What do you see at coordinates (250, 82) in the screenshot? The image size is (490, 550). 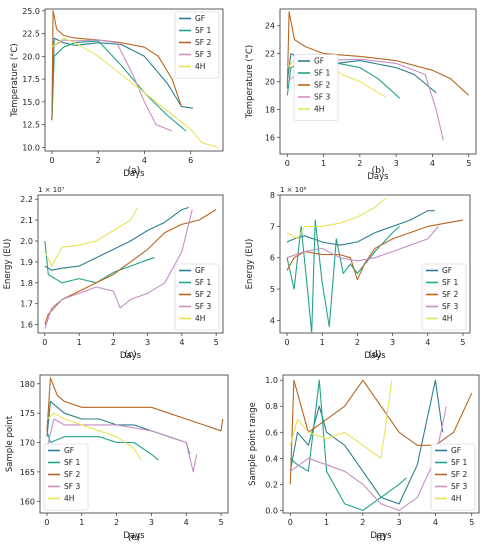 I see `y-axis-label: Temperature (°C)` at bounding box center [250, 82].